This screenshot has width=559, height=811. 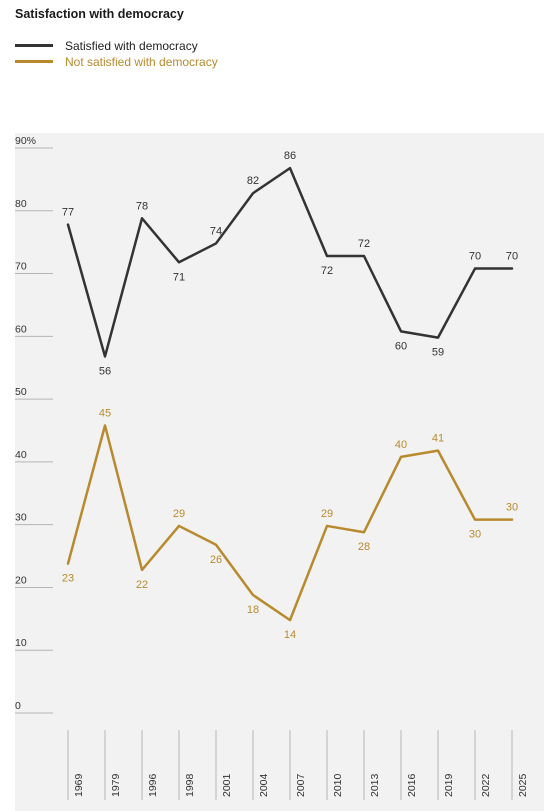 I want to click on gridlines, so click(x=34, y=430).